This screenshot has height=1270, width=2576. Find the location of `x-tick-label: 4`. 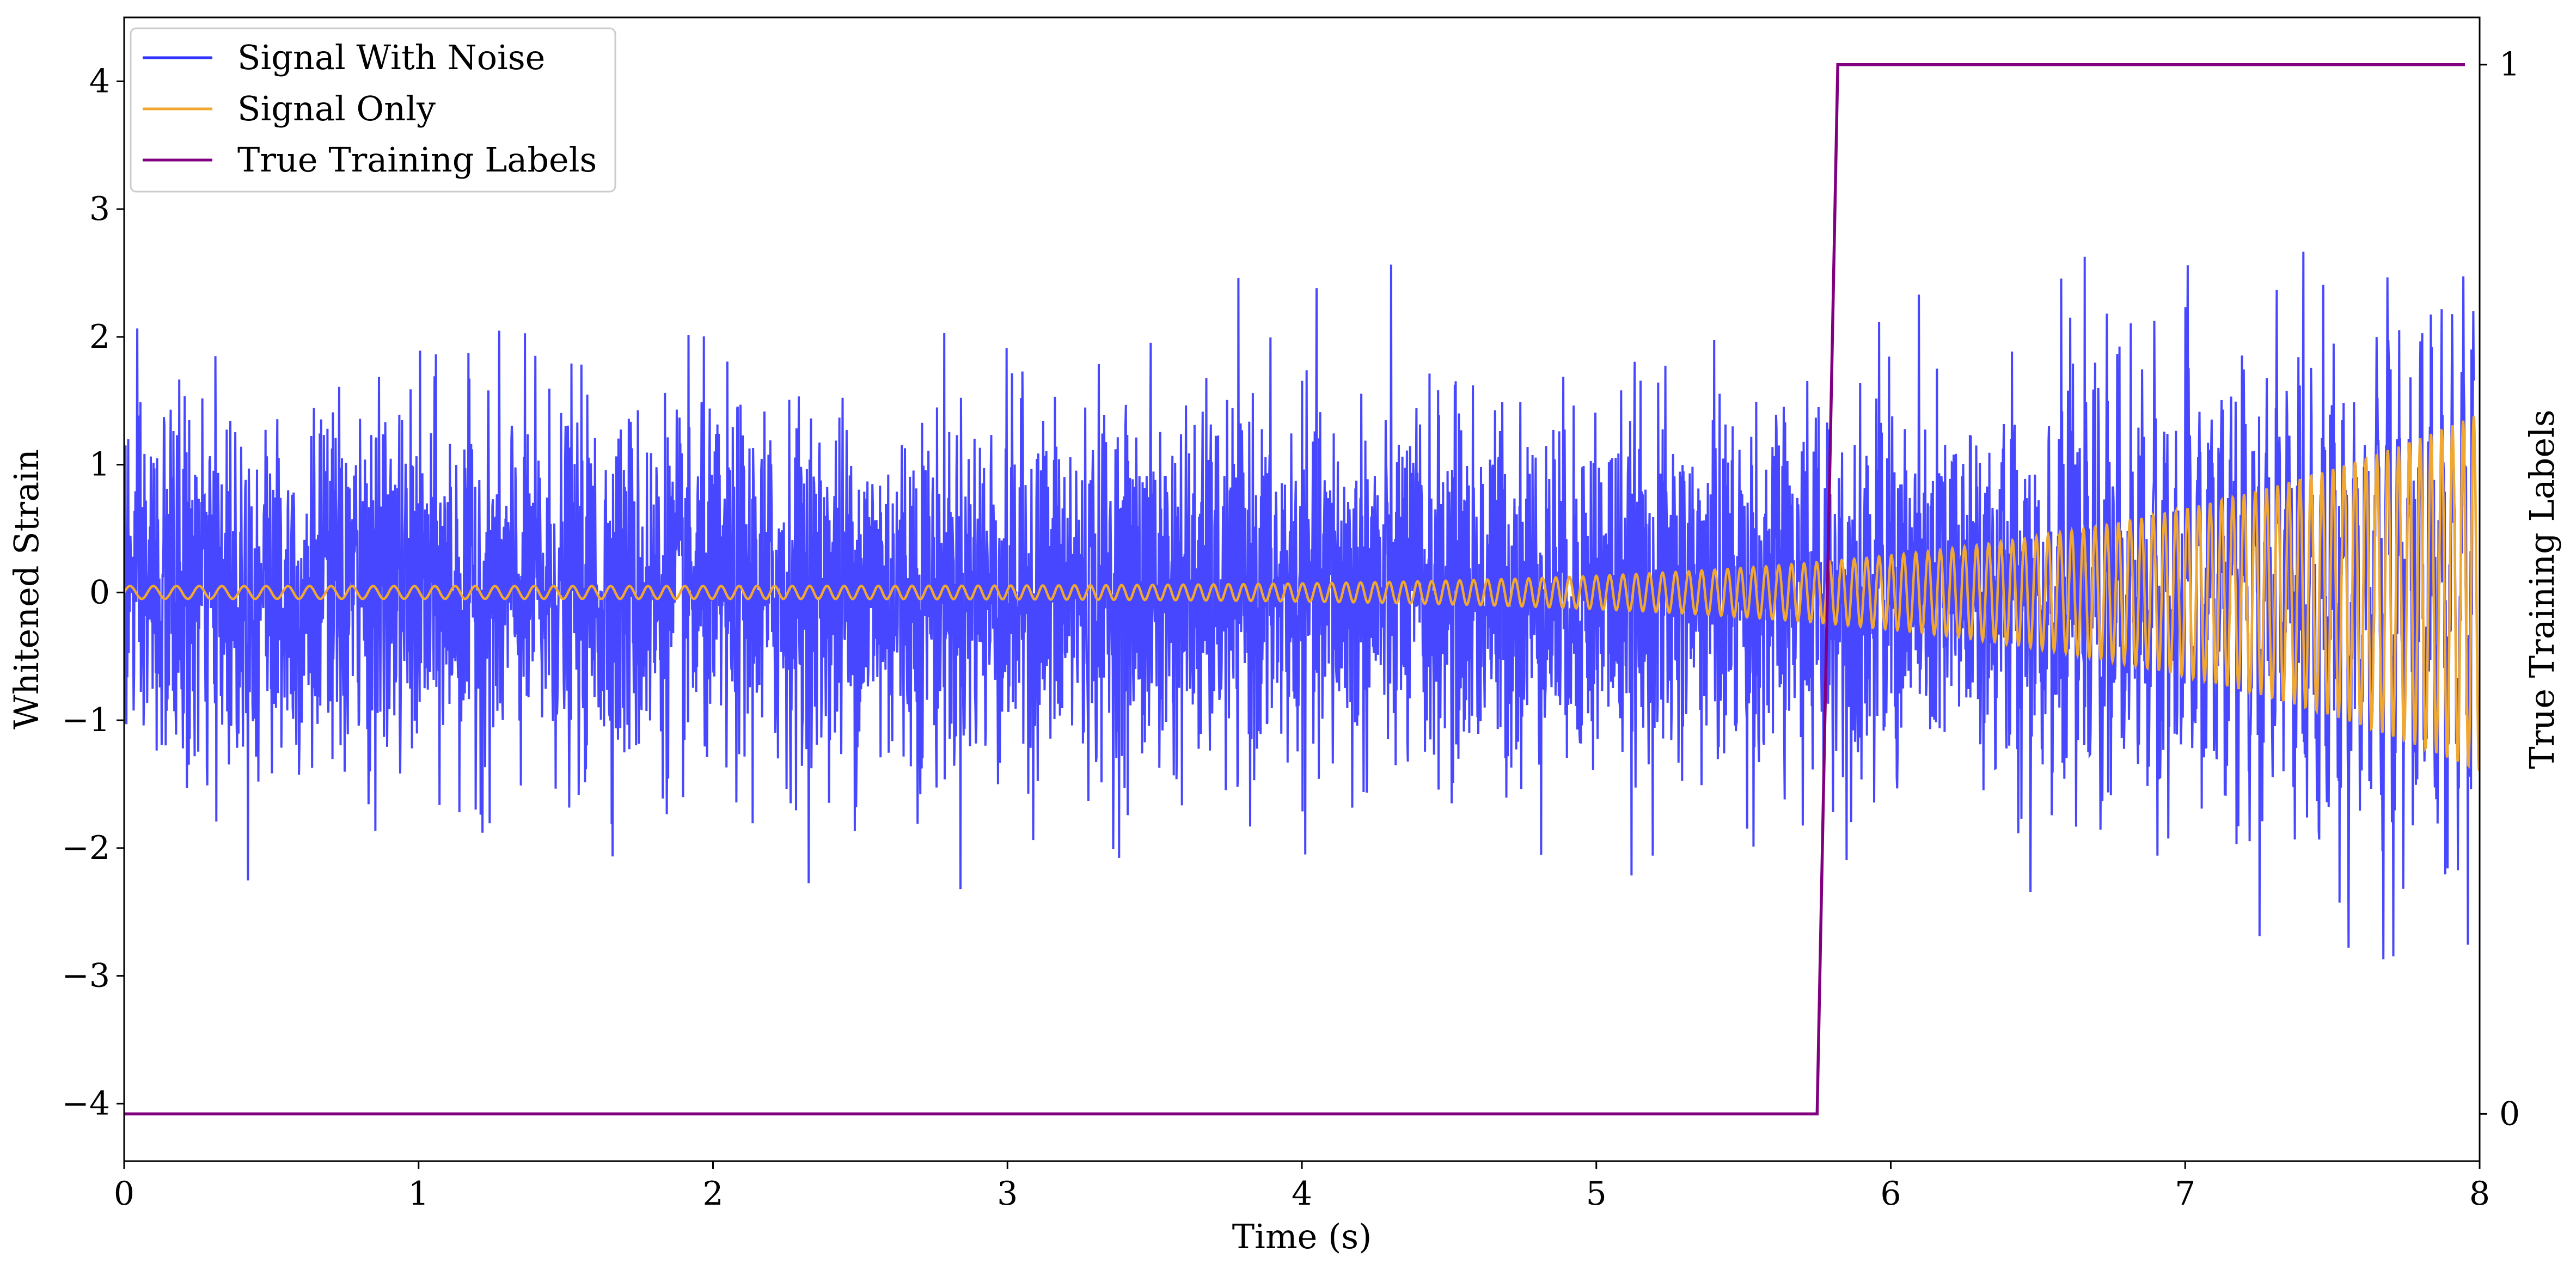

x-tick-label: 4 is located at coordinates (1302, 1194).